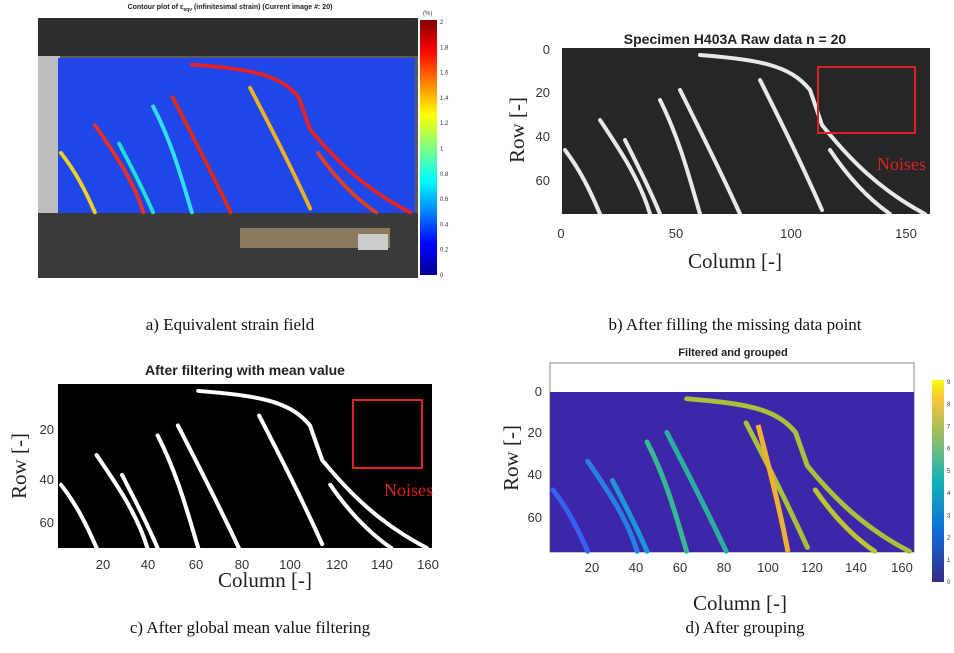  Describe the element at coordinates (734, 324) in the screenshot. I see `caption: b) After filling the missing data point` at that location.